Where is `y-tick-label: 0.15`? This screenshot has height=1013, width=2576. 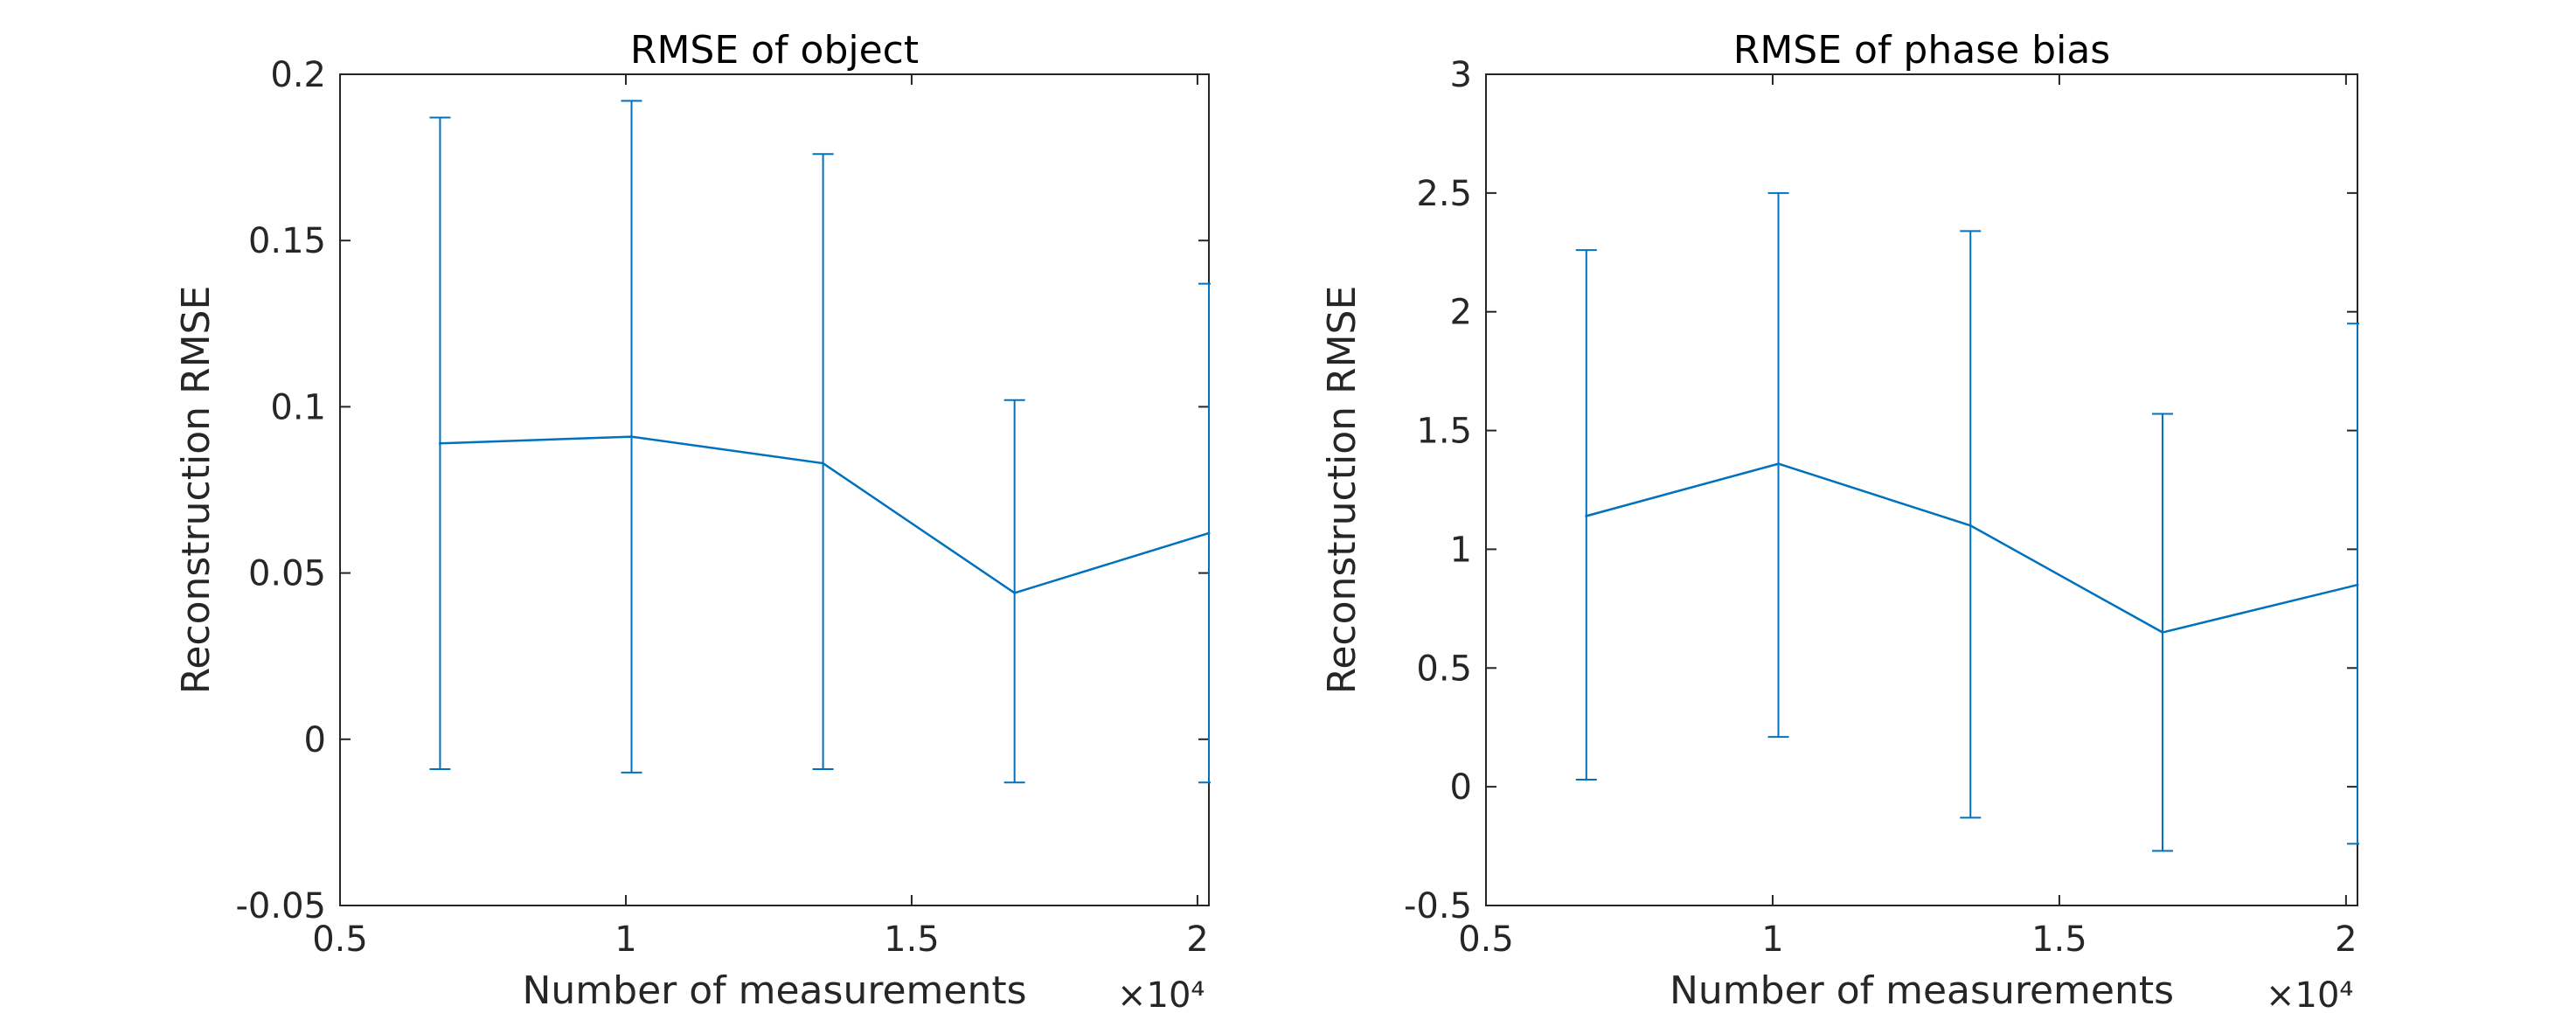
y-tick-label: 0.15 is located at coordinates (287, 241).